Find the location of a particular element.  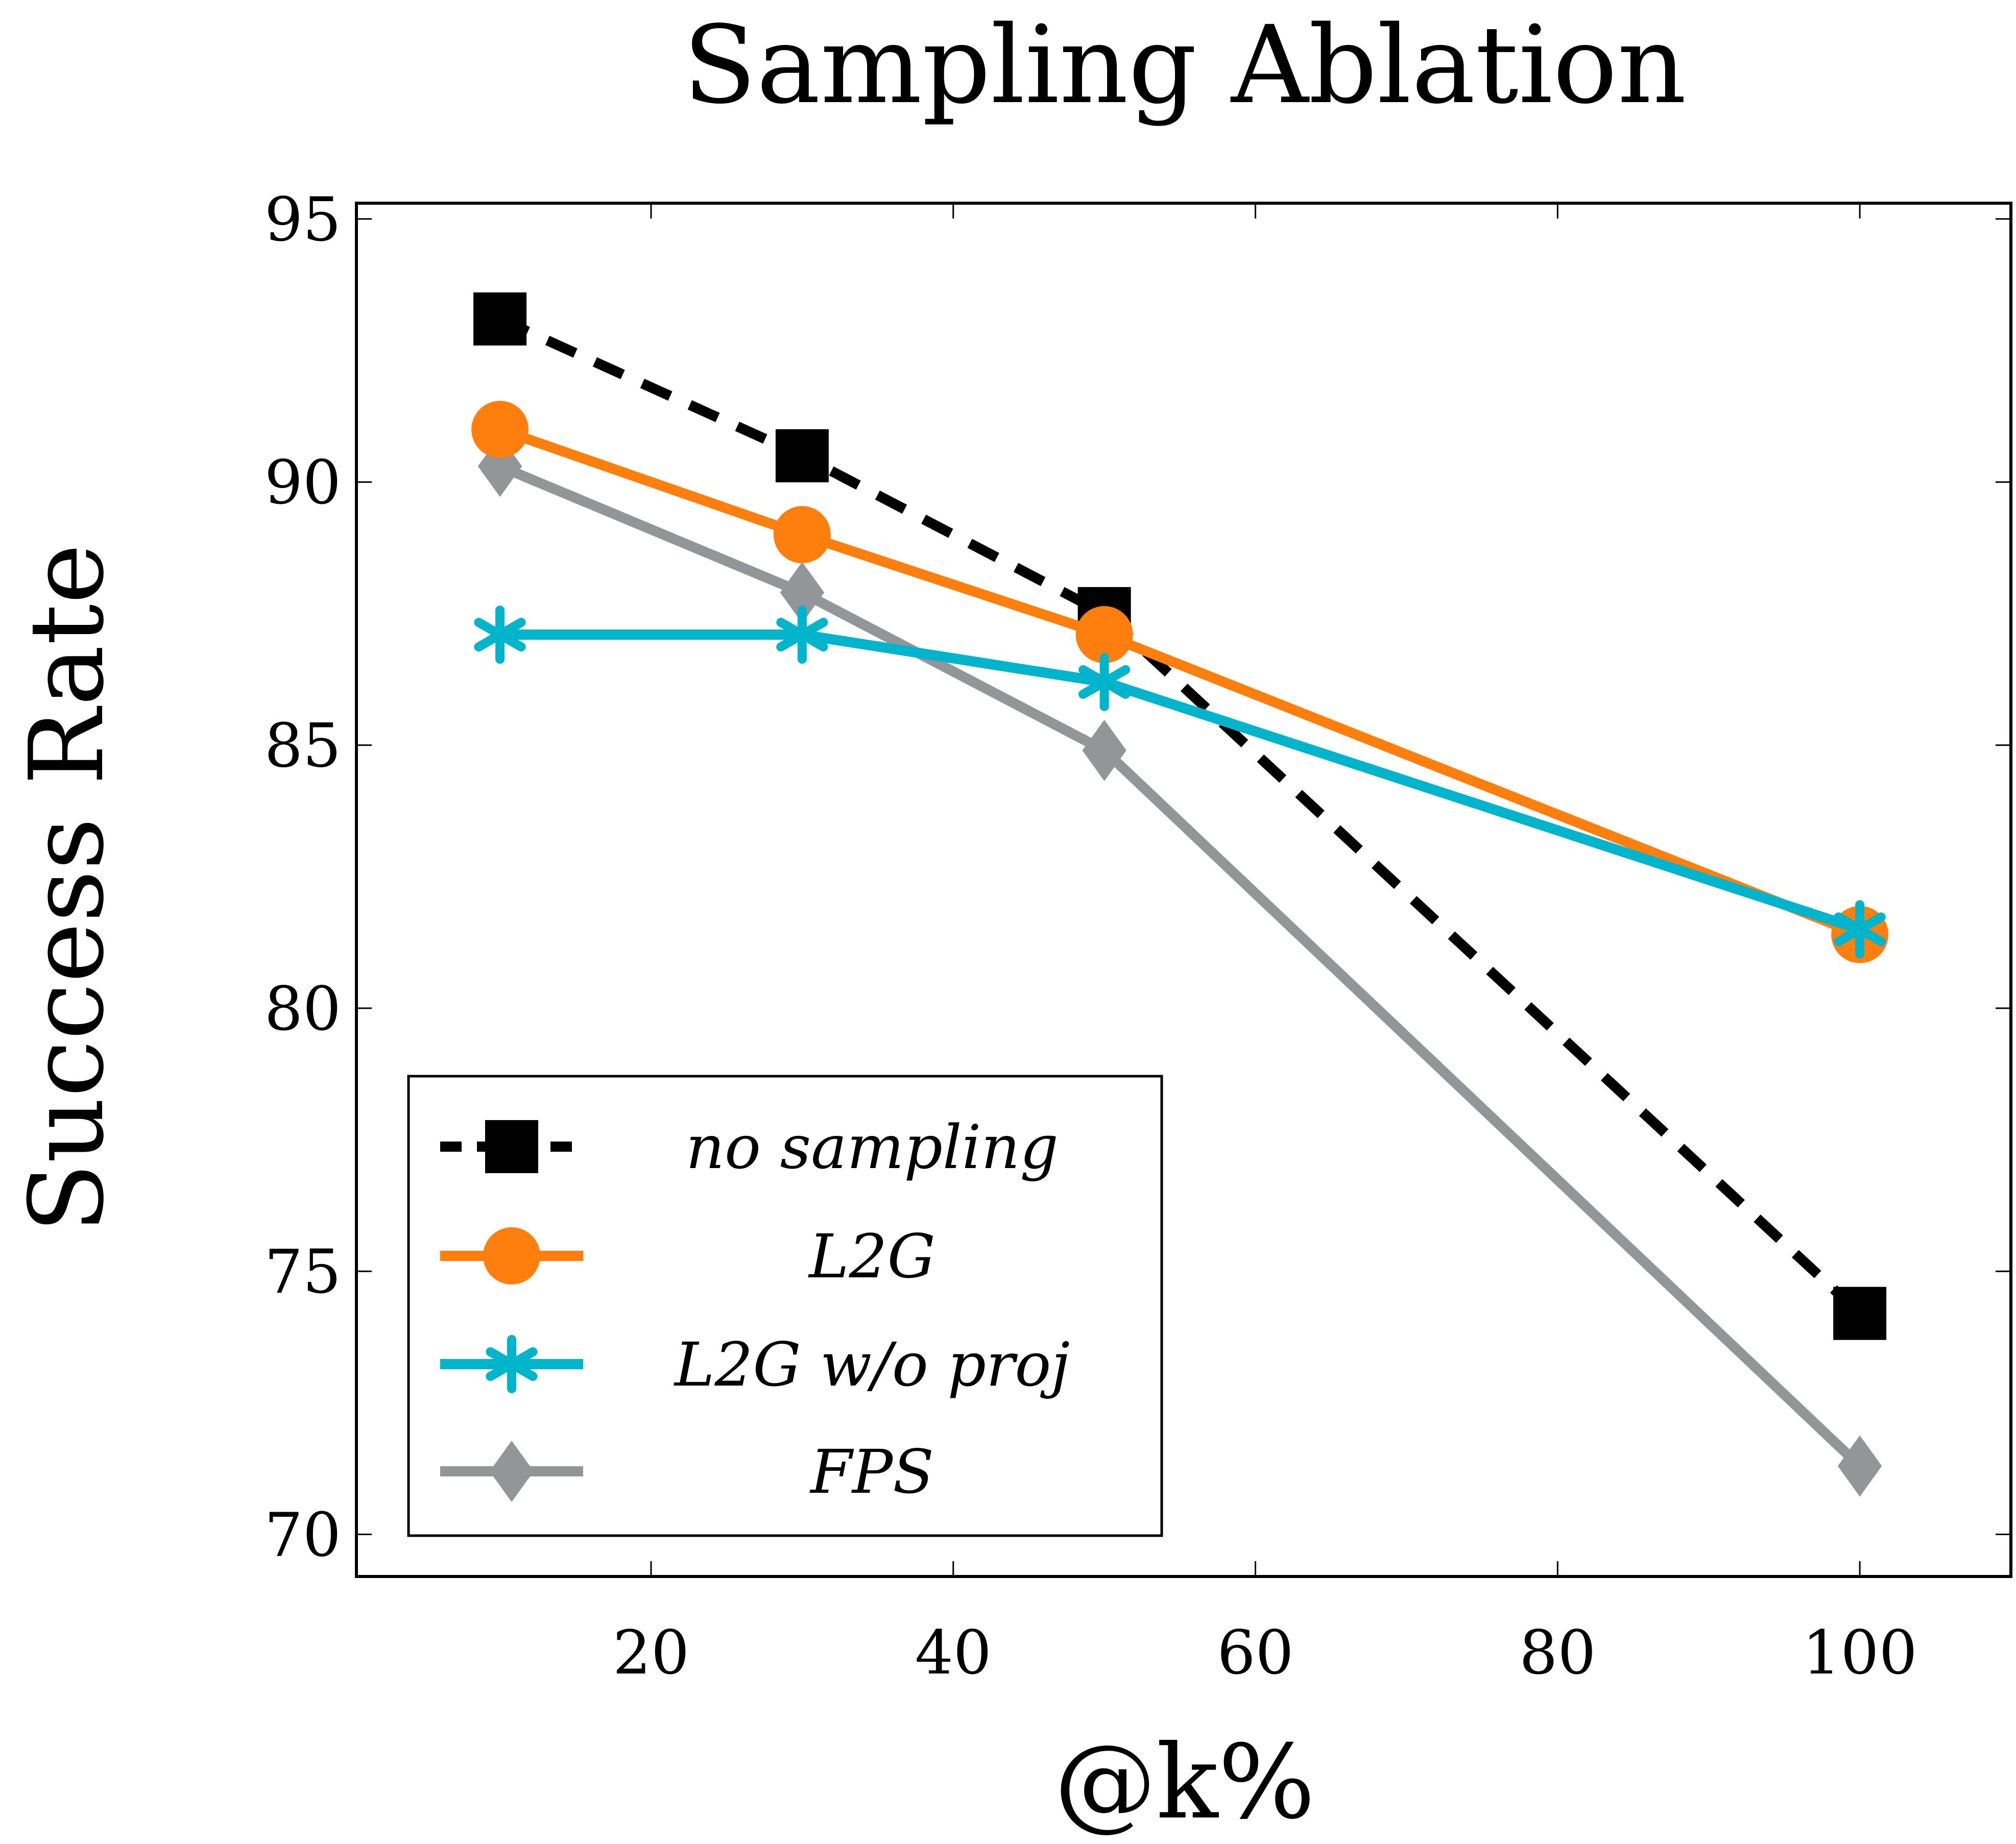

y-tick-label: 85 is located at coordinates (303, 746).